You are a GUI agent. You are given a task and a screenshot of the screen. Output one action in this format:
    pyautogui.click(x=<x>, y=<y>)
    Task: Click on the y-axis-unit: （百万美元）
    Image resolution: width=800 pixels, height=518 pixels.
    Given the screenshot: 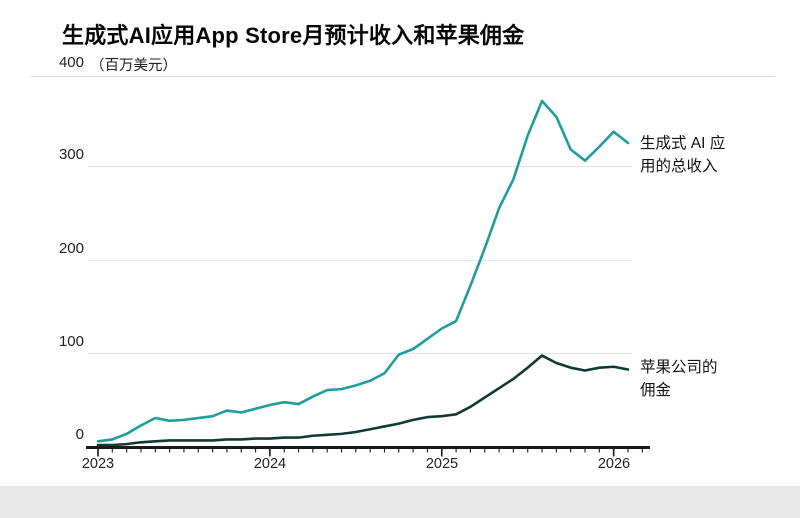 What is the action you would take?
    pyautogui.click(x=133, y=66)
    